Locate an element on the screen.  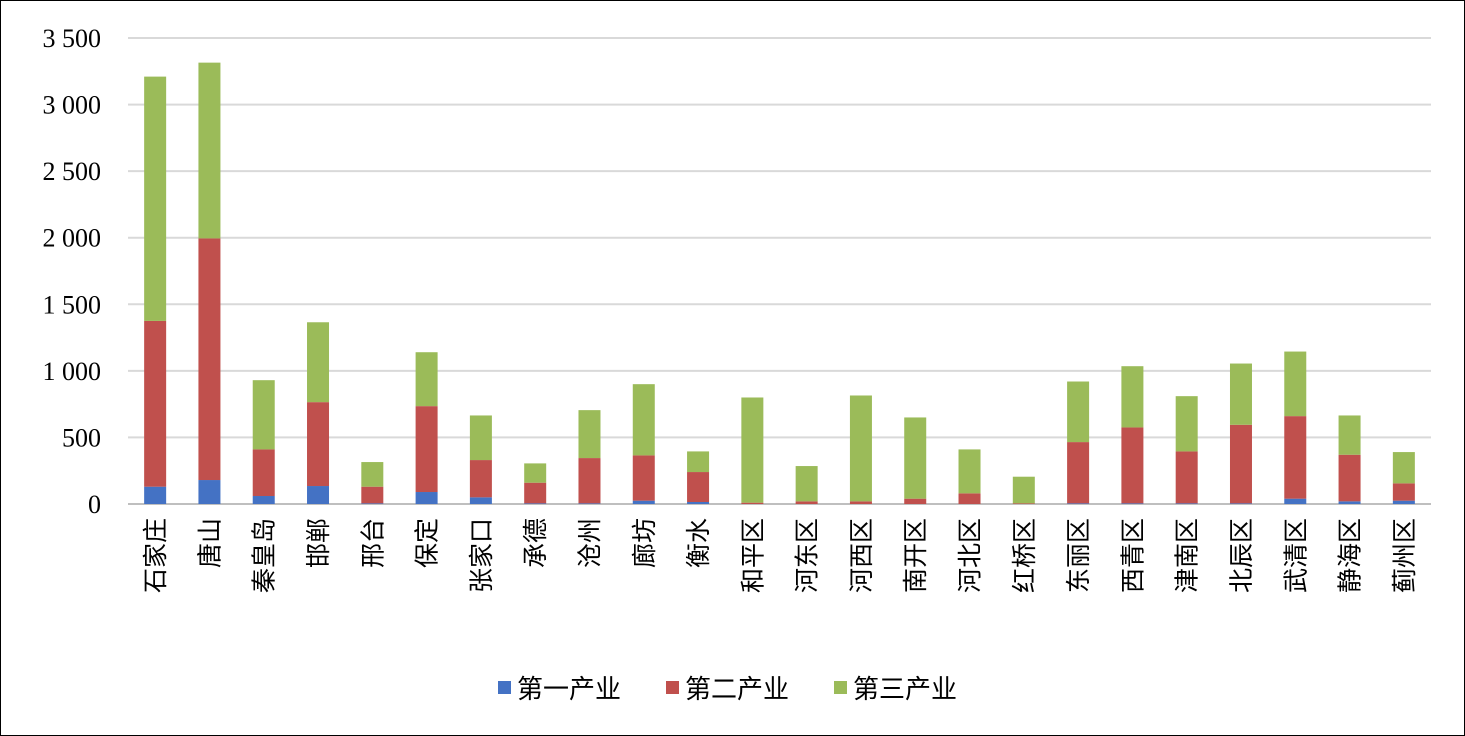
category-label: 和平区 is located at coordinates (752, 555).